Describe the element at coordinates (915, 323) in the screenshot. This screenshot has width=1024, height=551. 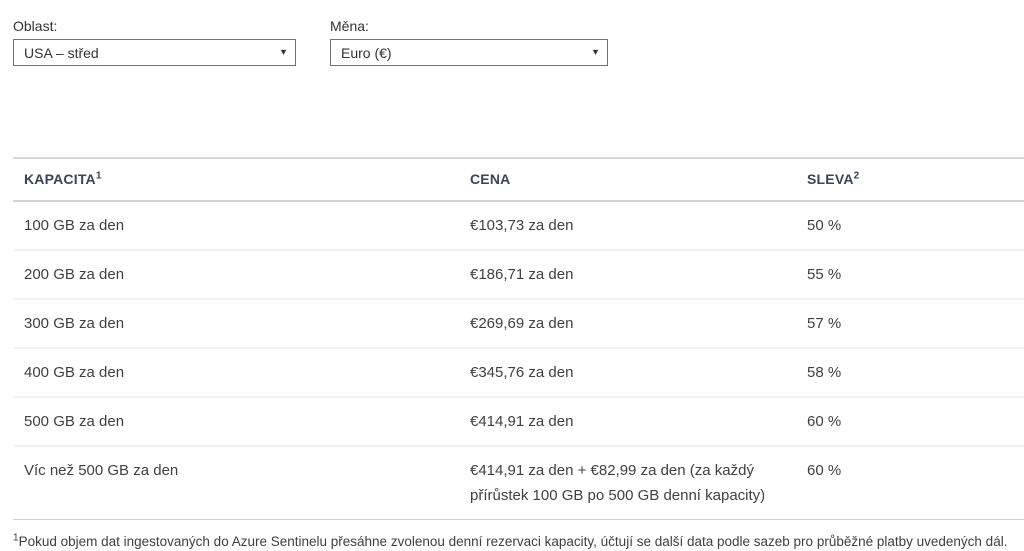
I see `discount-cell: 57 %` at that location.